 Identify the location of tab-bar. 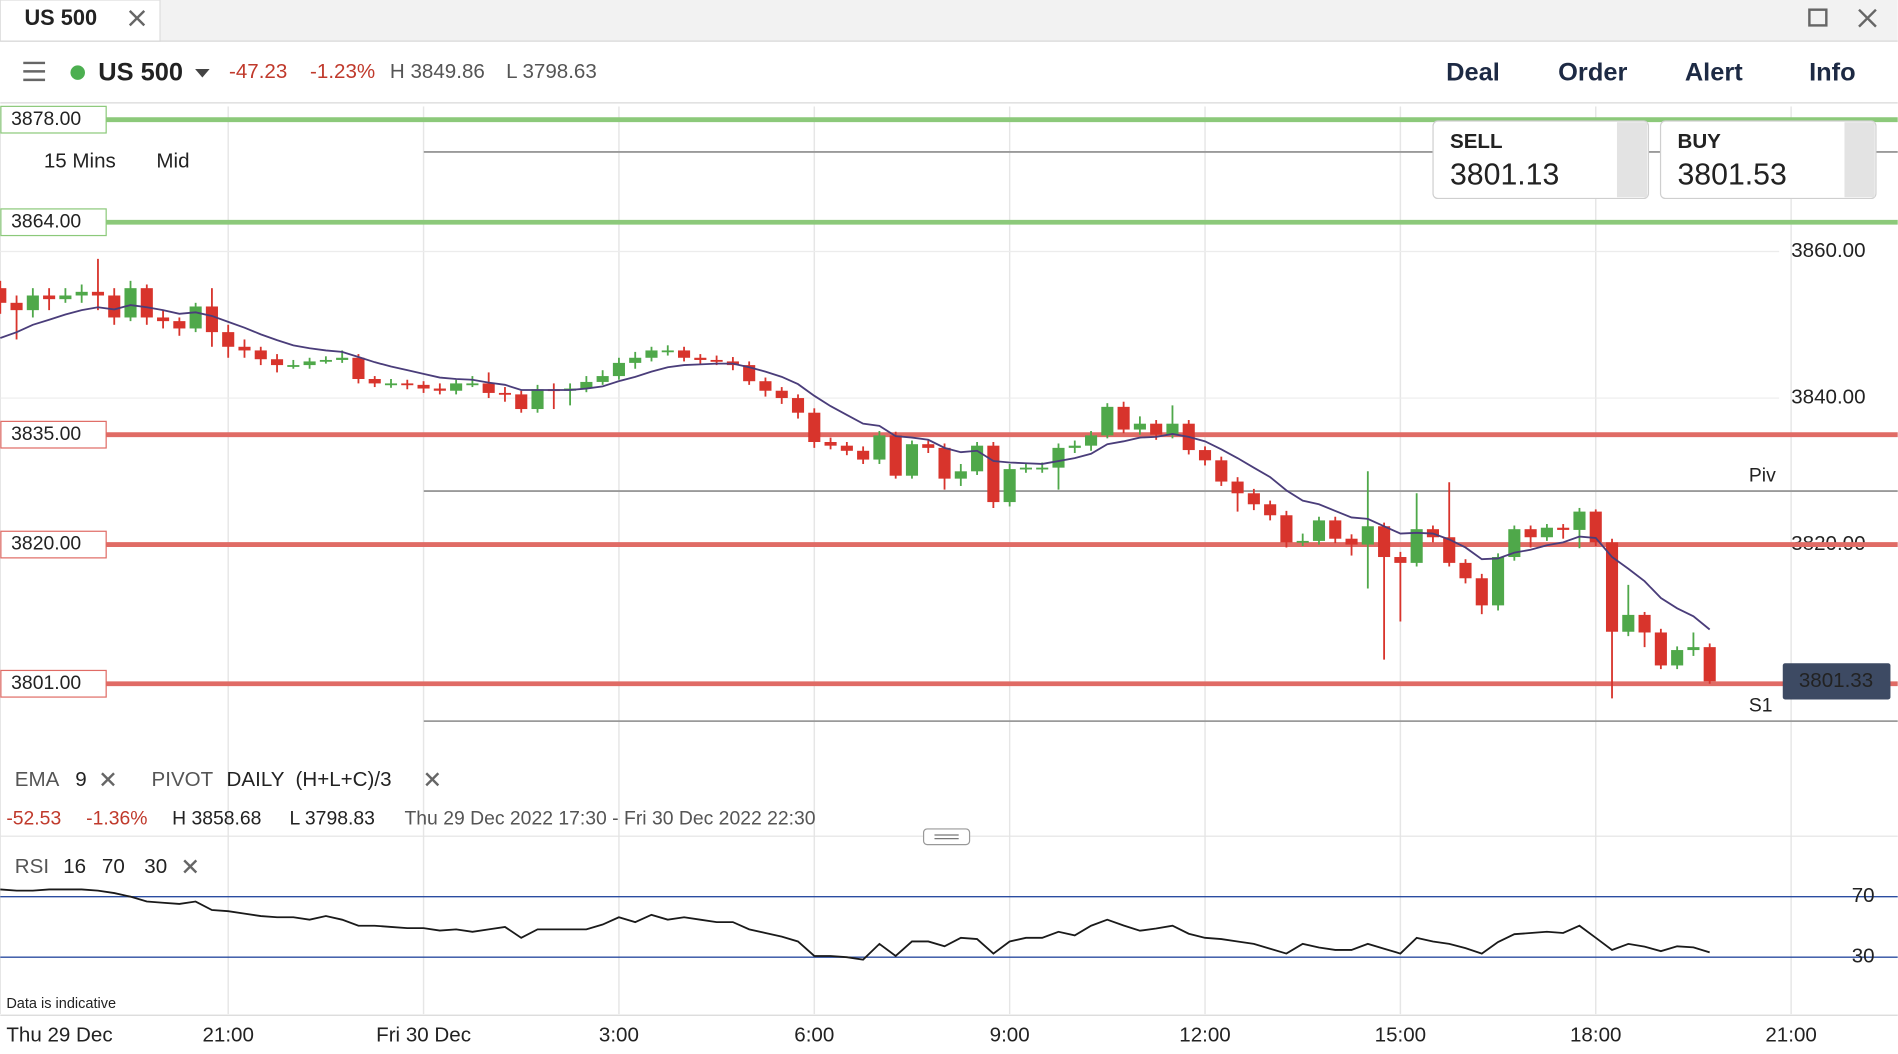
(949, 21).